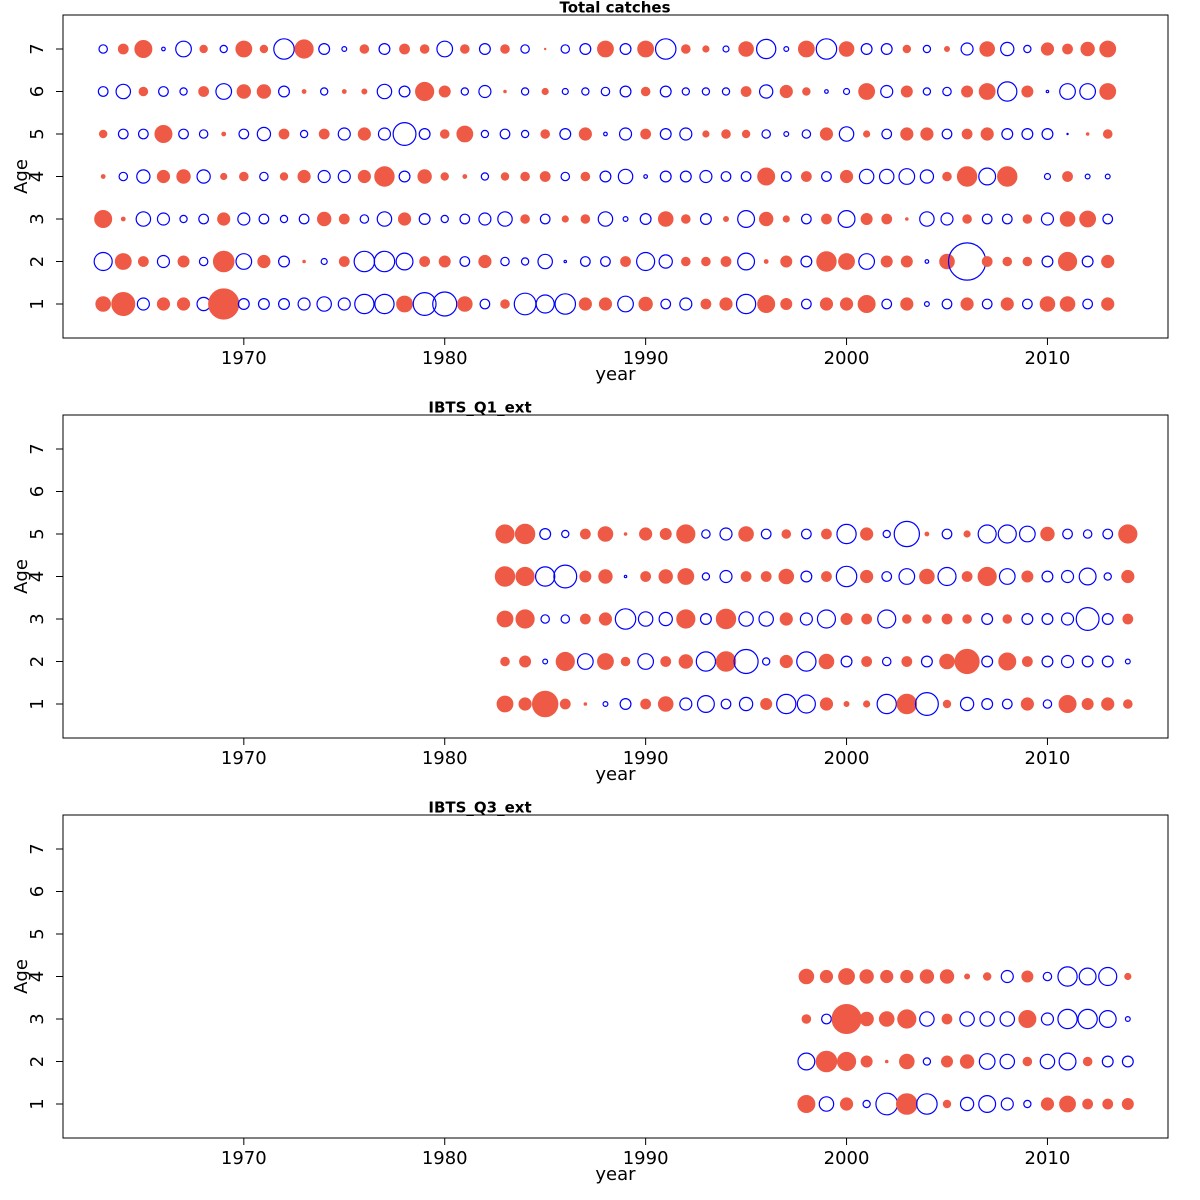 The height and width of the screenshot is (1200, 1200). I want to click on y-tick-label: 4, so click(37, 576).